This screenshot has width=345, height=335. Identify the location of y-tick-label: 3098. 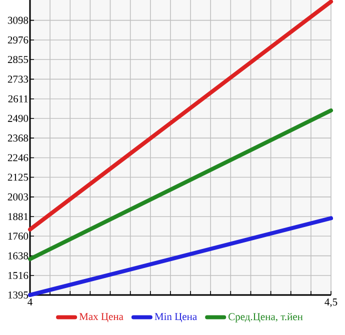
(18, 20).